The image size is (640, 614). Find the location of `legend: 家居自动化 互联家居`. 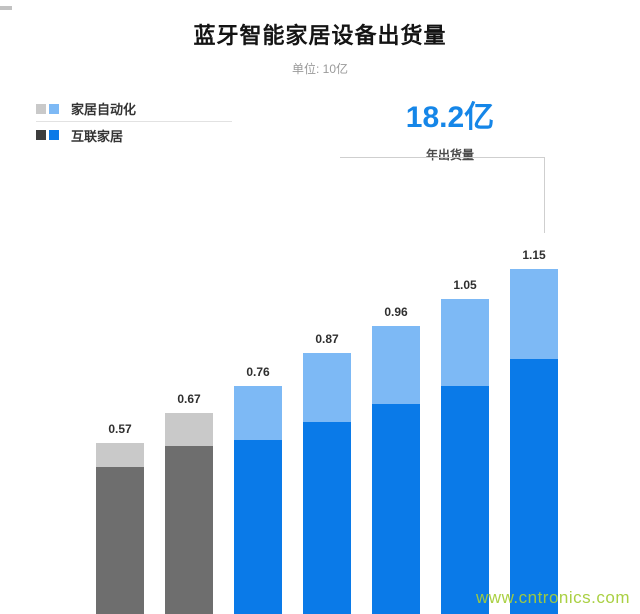

legend: 家居自动化 互联家居 is located at coordinates (134, 122).